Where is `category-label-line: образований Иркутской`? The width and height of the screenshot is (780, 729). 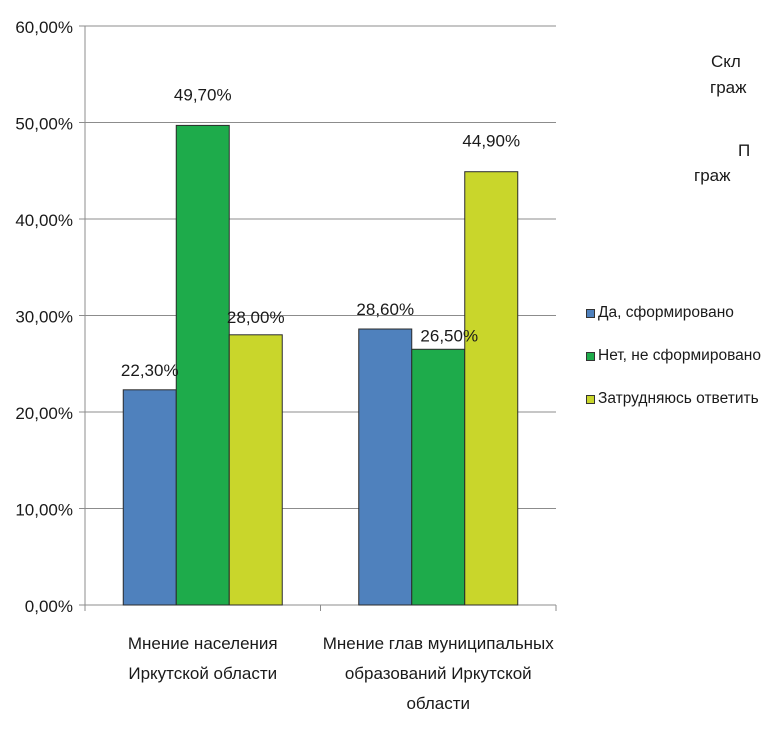
category-label-line: образований Иркутской is located at coordinates (438, 673).